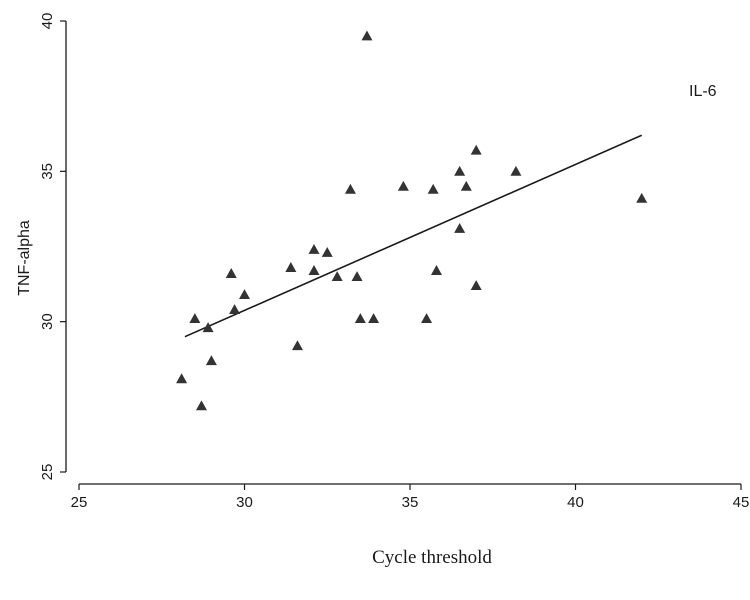  I want to click on y-axis-label: TNF-alpha, so click(24, 258).